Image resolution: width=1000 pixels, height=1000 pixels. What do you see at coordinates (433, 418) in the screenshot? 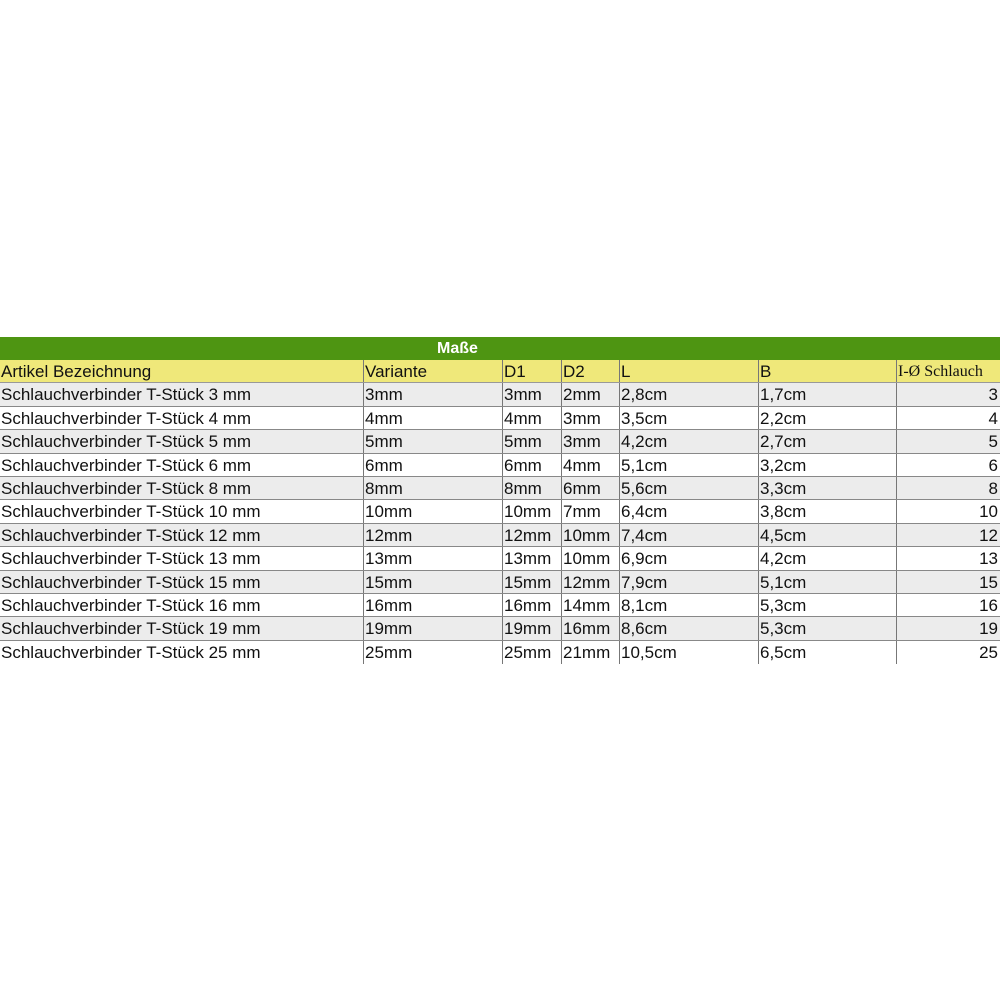
I see `cell-variant: 4mm` at bounding box center [433, 418].